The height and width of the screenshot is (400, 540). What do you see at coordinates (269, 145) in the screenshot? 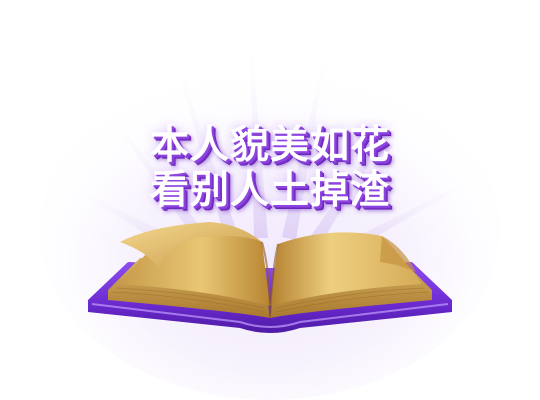
I see `title-line-1: 本人貌美如花` at bounding box center [269, 145].